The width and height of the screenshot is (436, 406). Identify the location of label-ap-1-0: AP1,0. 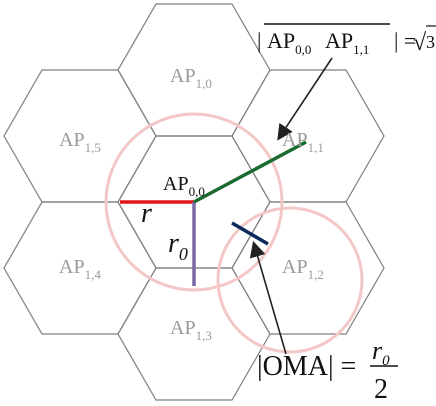
(191, 78).